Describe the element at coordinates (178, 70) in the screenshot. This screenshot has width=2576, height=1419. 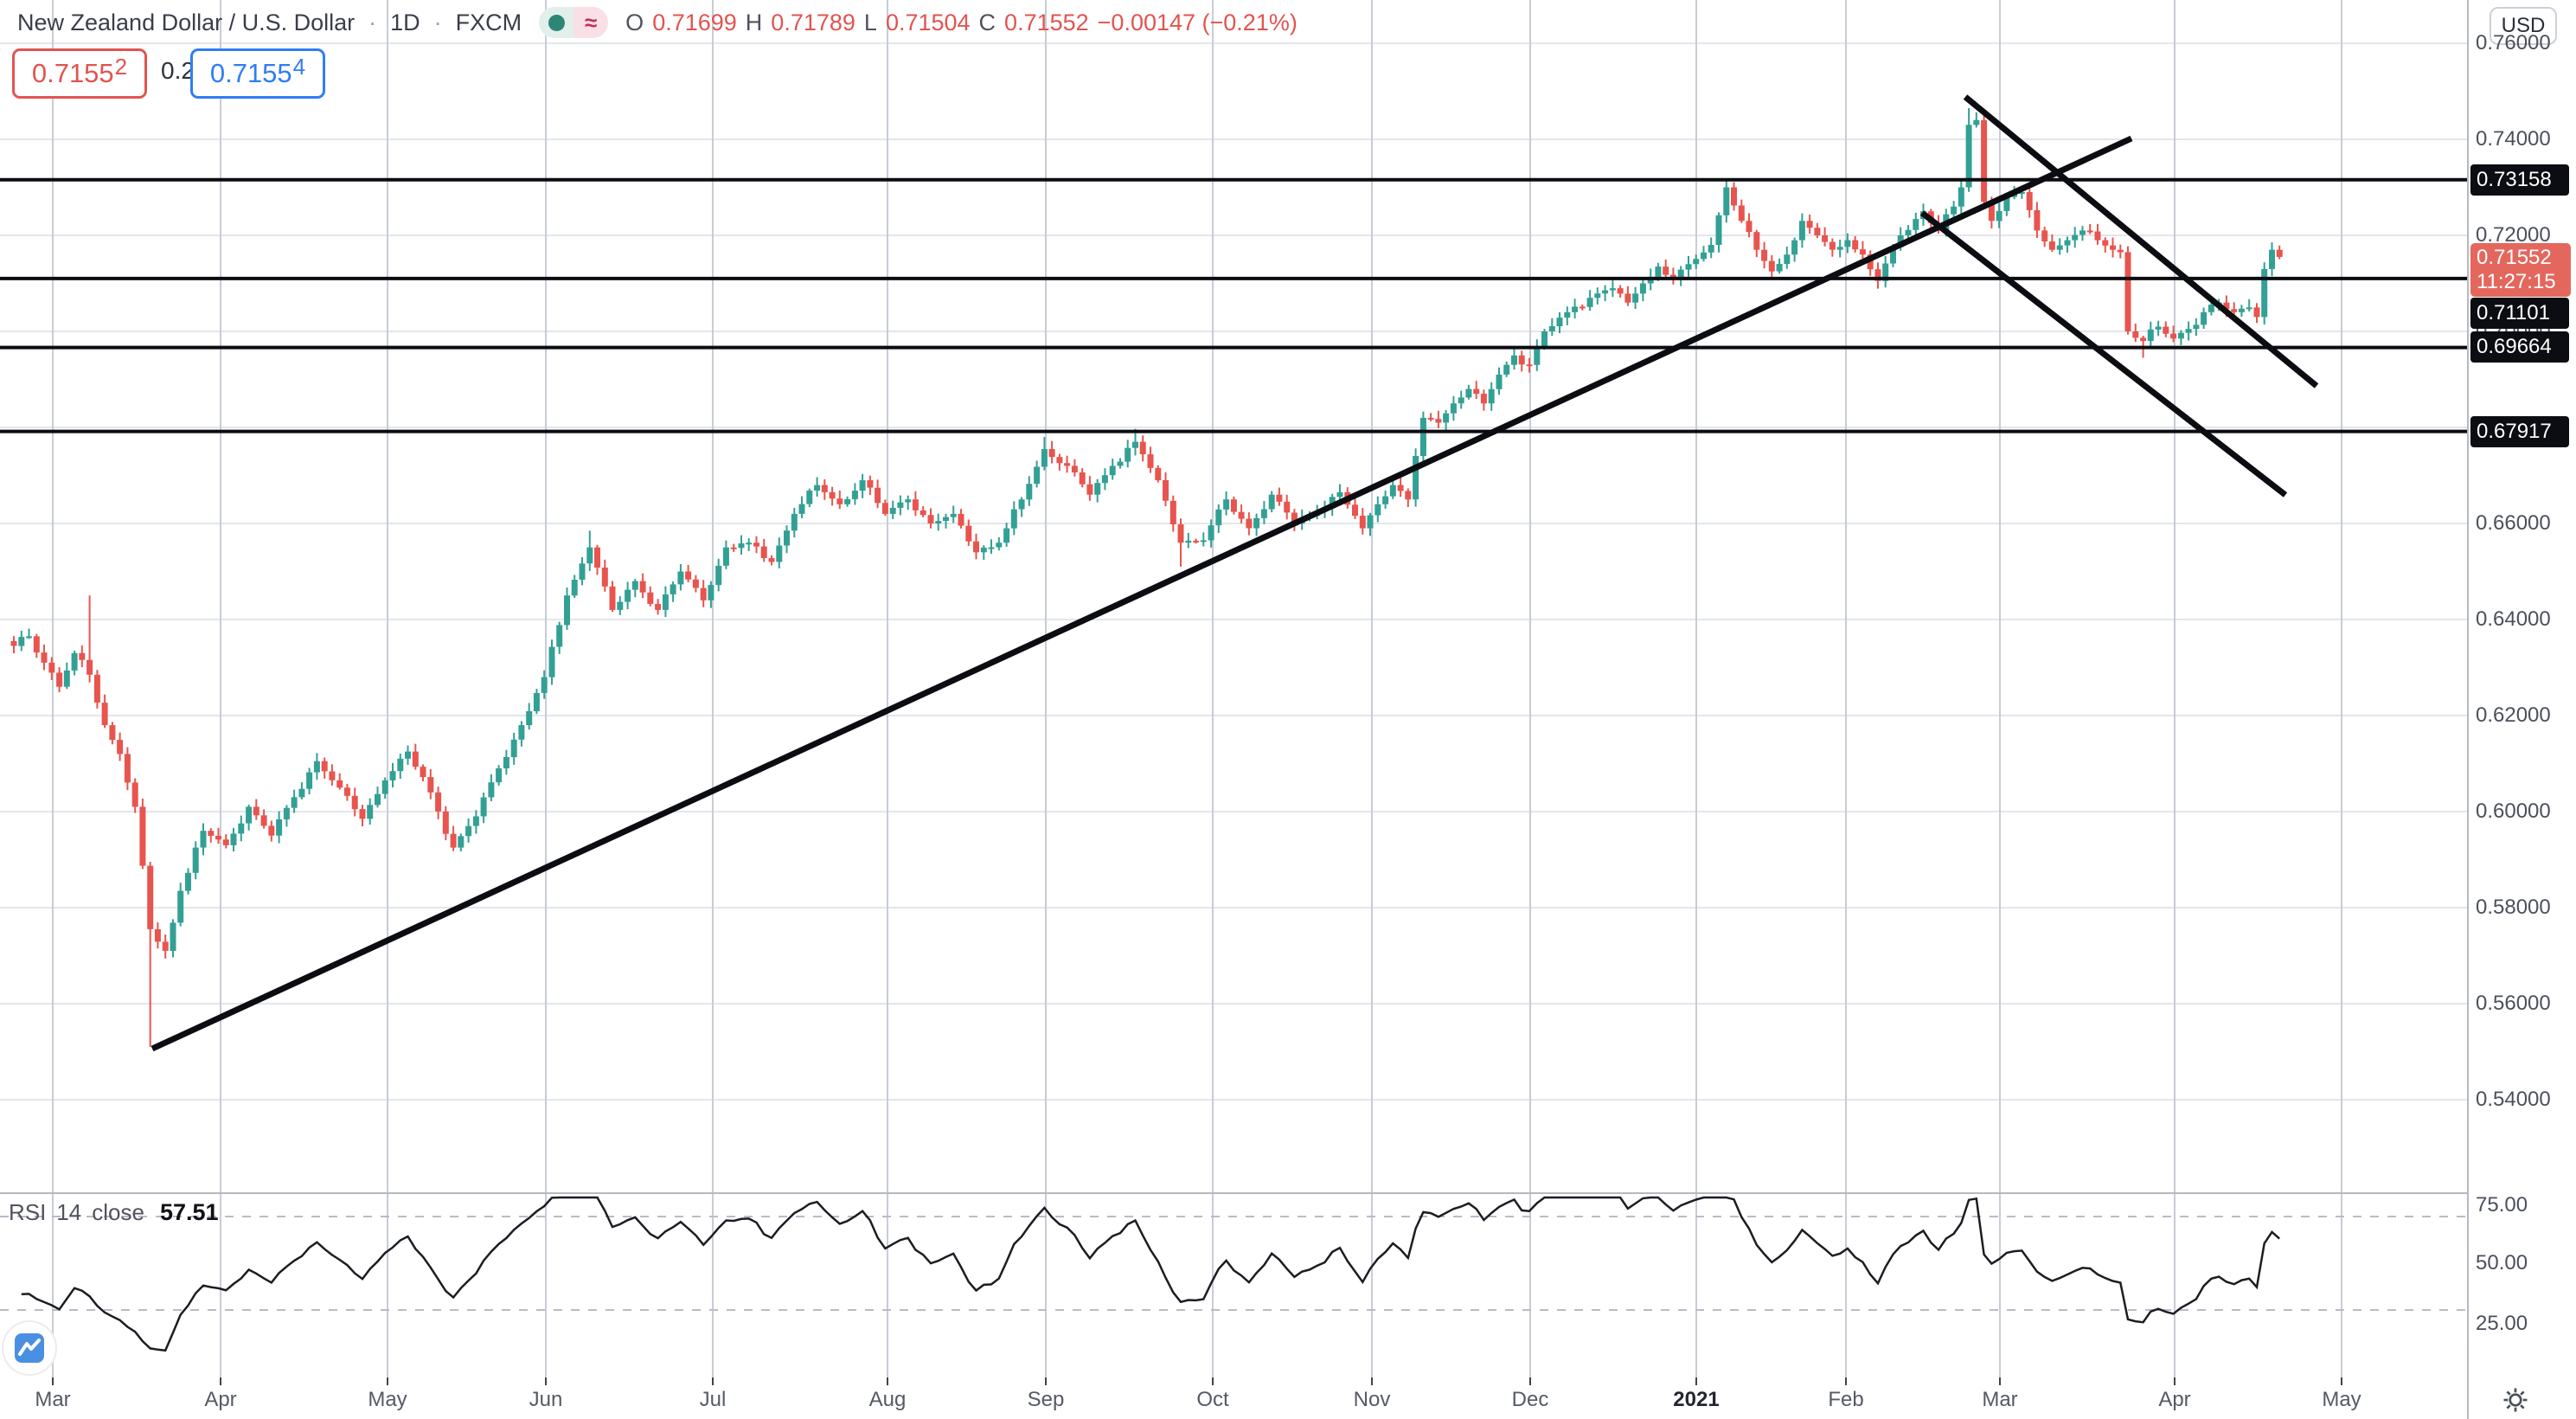
I see `spread-value: 0.2` at that location.